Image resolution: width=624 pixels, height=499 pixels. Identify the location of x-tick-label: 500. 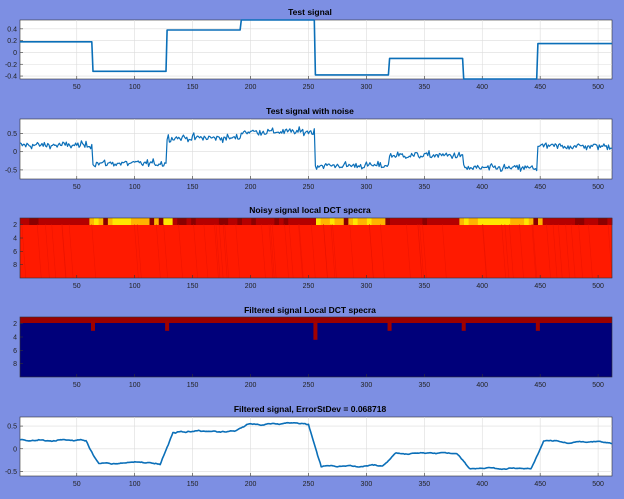
(598, 385).